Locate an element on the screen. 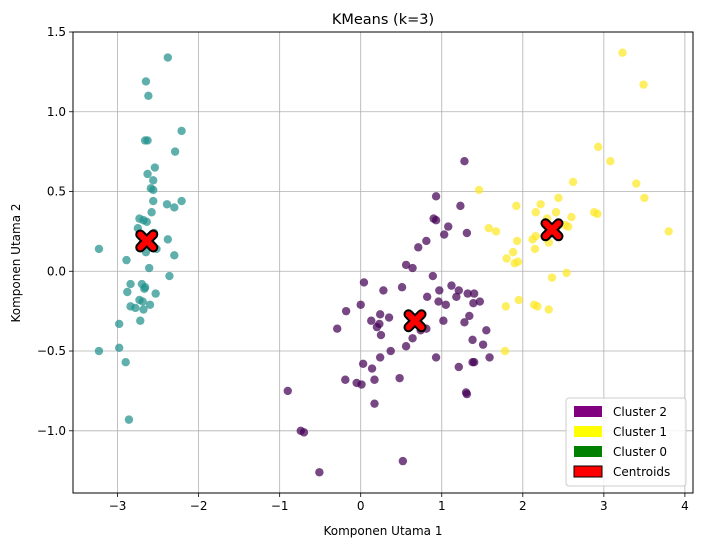 This screenshot has height=547, width=702. y-axis-label: Komponen Utama 2 is located at coordinates (16, 262).